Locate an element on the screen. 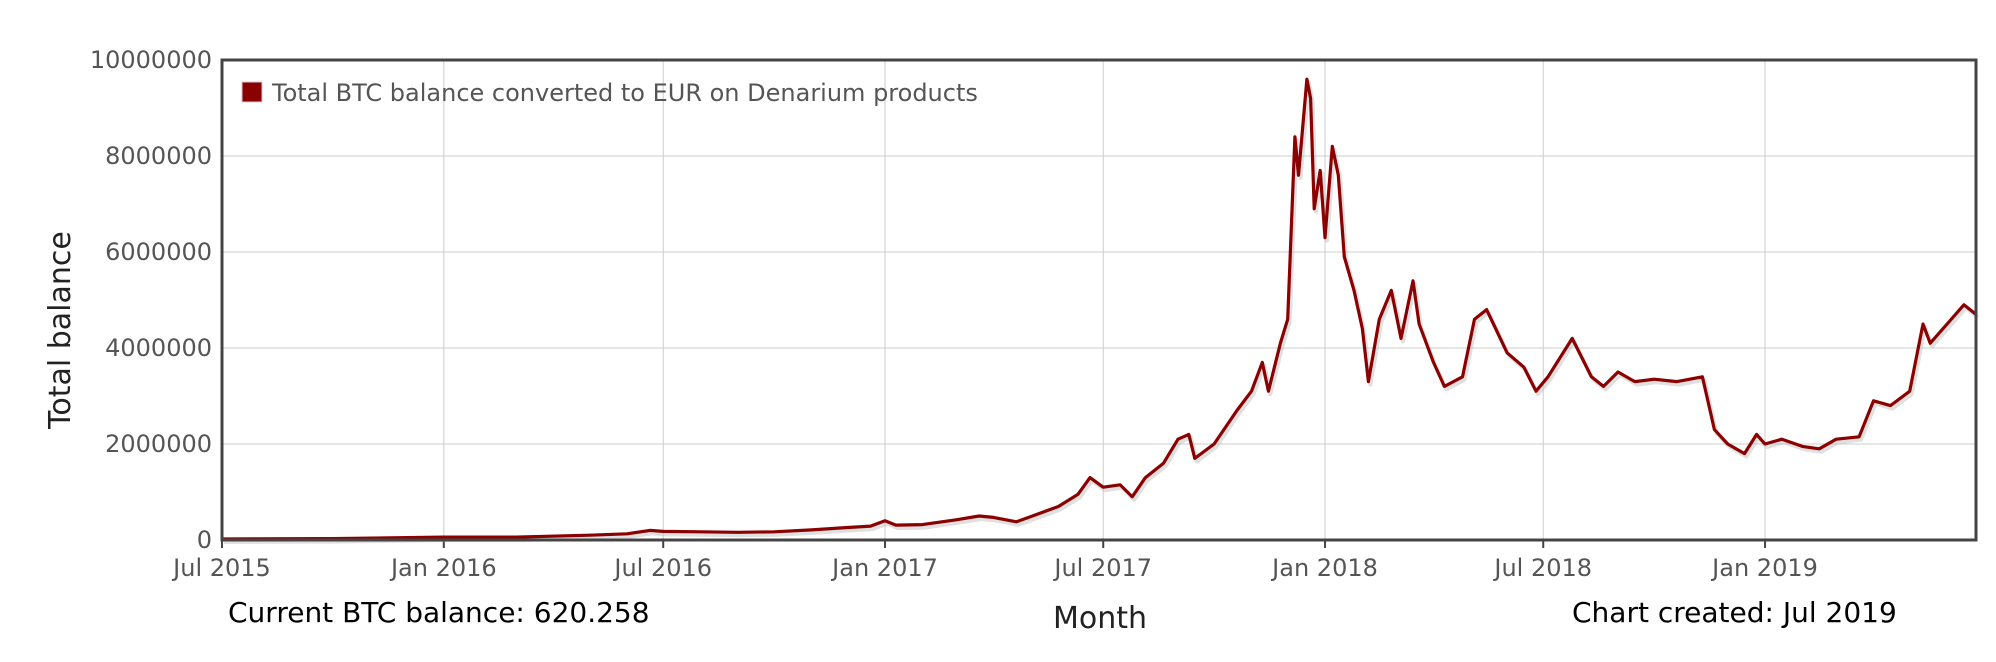 The width and height of the screenshot is (1996, 662). y-axis-title: Total balance is located at coordinates (60, 330).